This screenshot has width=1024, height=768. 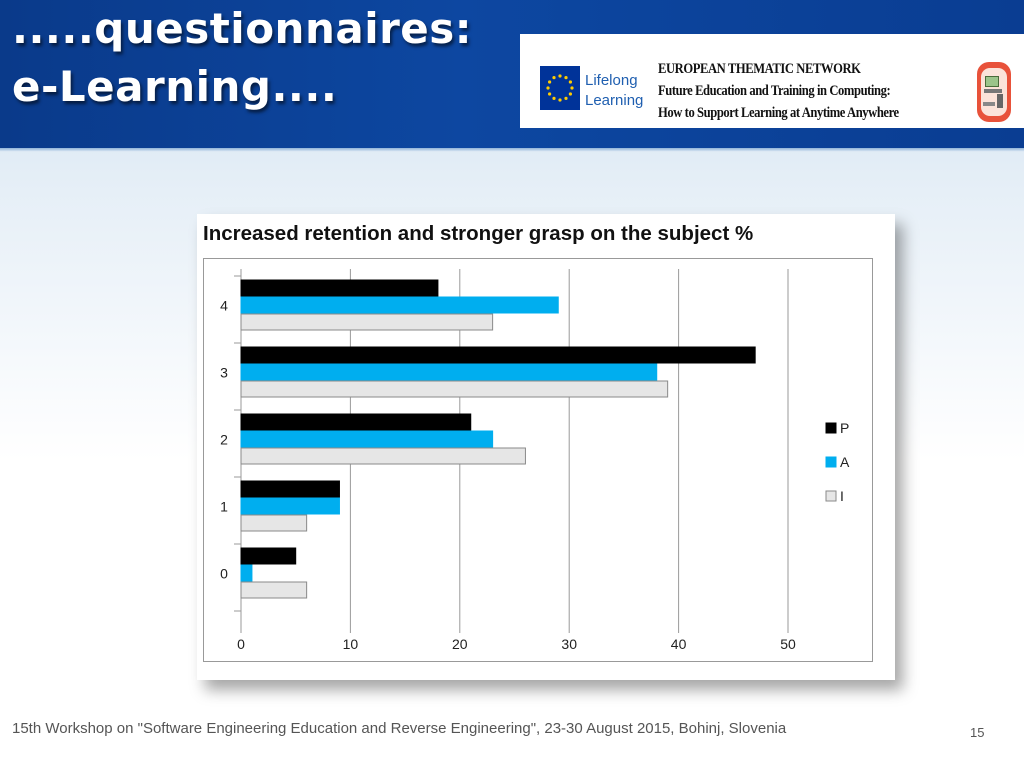 I want to click on logo-text-learning: Learning, so click(x=614, y=100).